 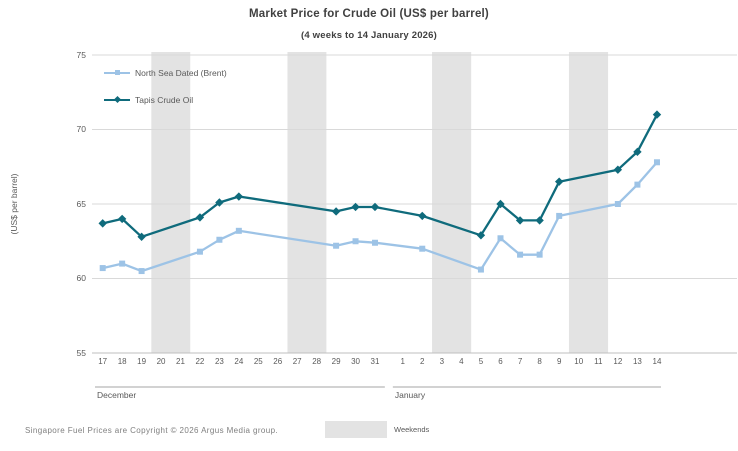 What do you see at coordinates (81, 352) in the screenshot?
I see `y-tick-label: 55` at bounding box center [81, 352].